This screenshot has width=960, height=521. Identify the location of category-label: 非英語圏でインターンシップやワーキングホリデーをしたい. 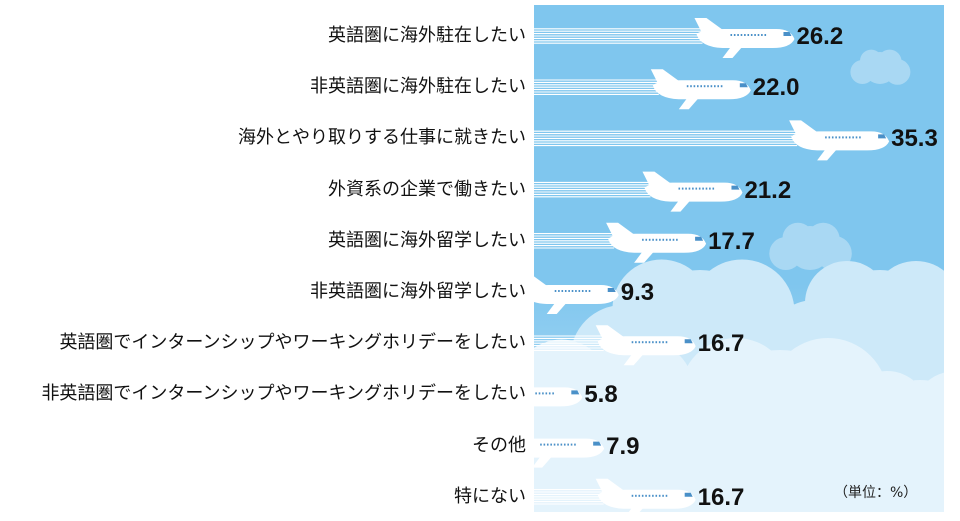
(283, 394).